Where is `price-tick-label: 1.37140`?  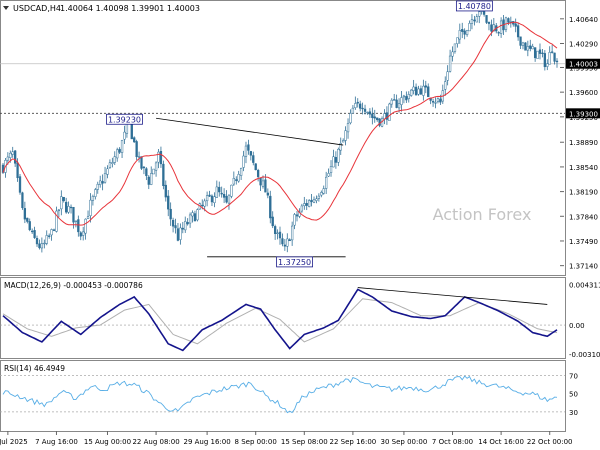 price-tick-label: 1.37140 is located at coordinates (583, 267).